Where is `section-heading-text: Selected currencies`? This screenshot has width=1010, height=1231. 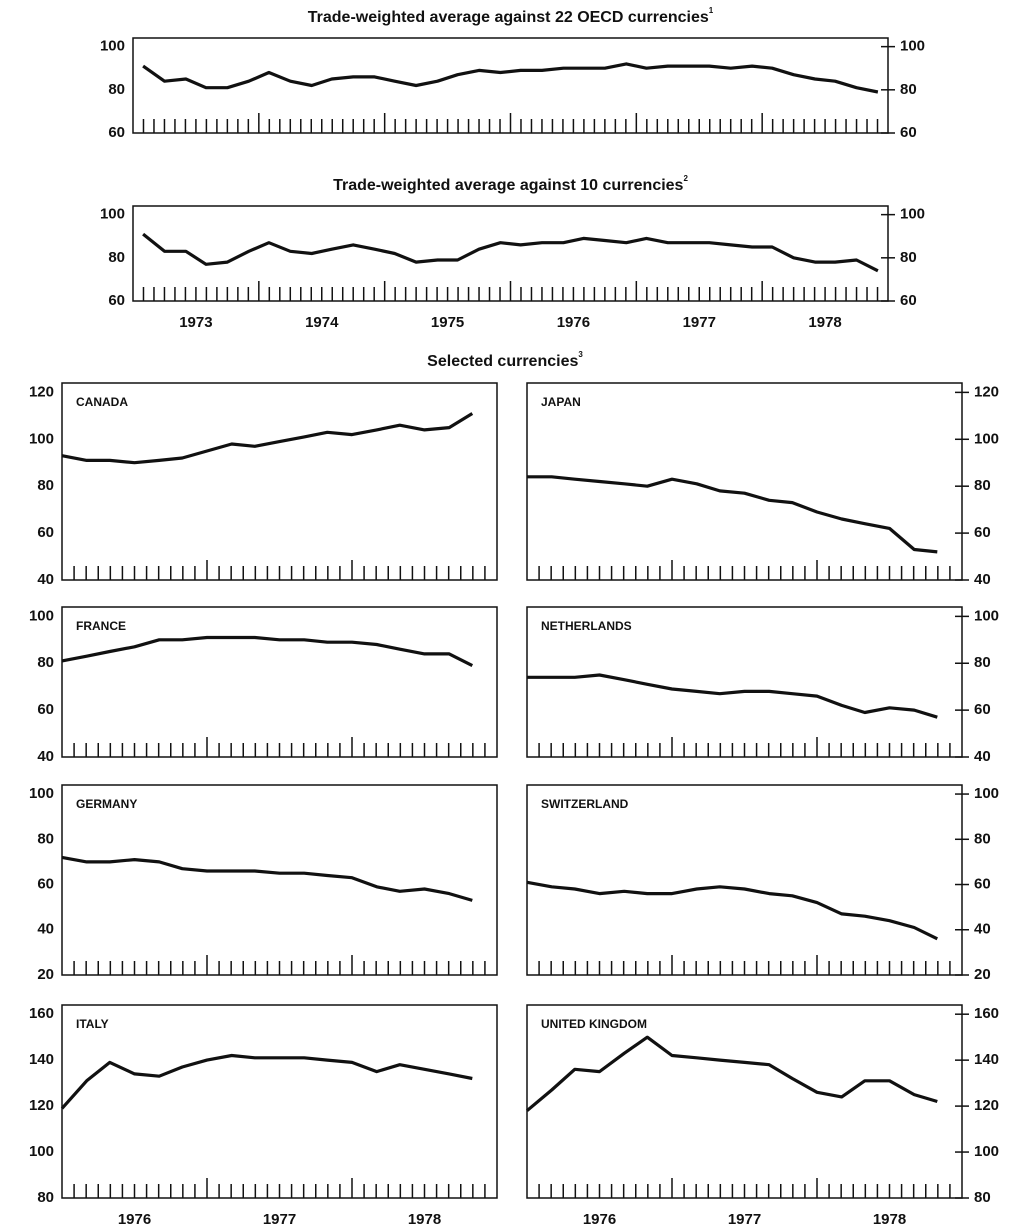 section-heading-text: Selected currencies is located at coordinates (502, 361).